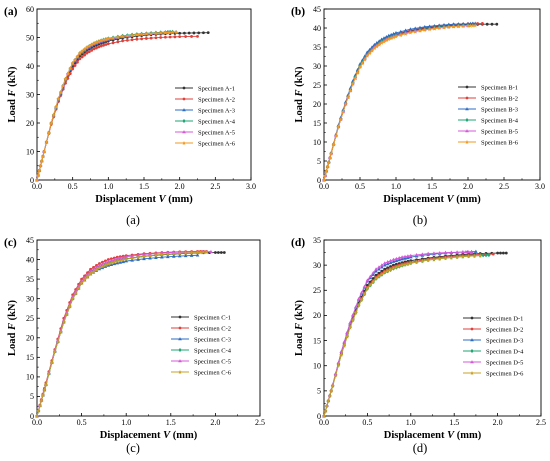 The image size is (550, 461). Describe the element at coordinates (324, 186) in the screenshot. I see `x-tick-label: 0.0` at that location.